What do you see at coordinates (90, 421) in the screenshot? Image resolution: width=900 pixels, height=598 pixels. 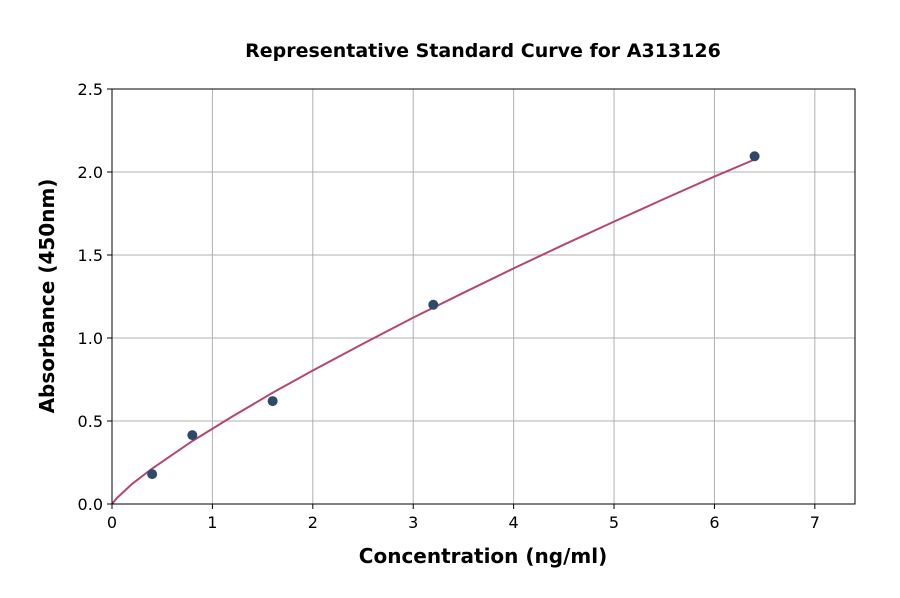 I see `y-tick-label: 0.5` at bounding box center [90, 421].